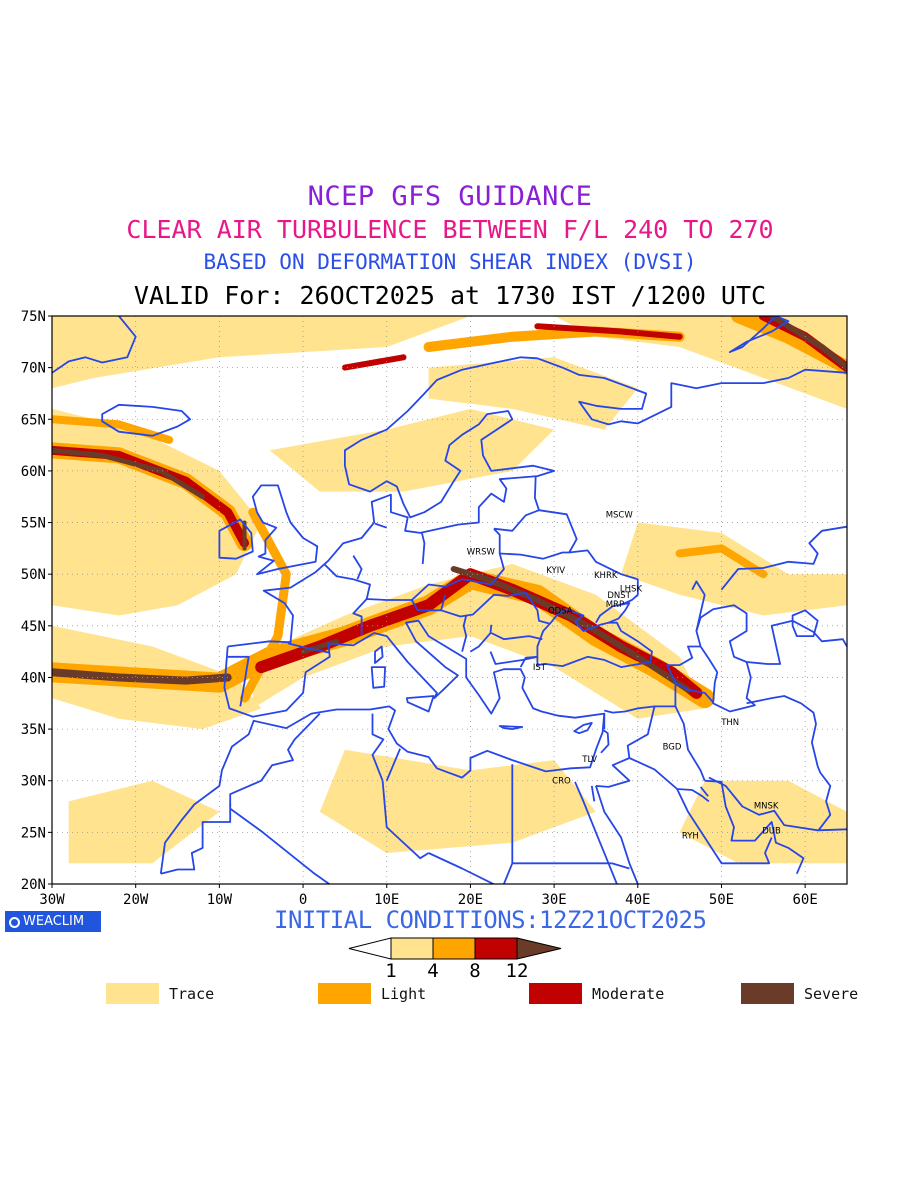 The height and width of the screenshot is (1200, 900). I want to click on coastline-iran-south, so click(777, 804).